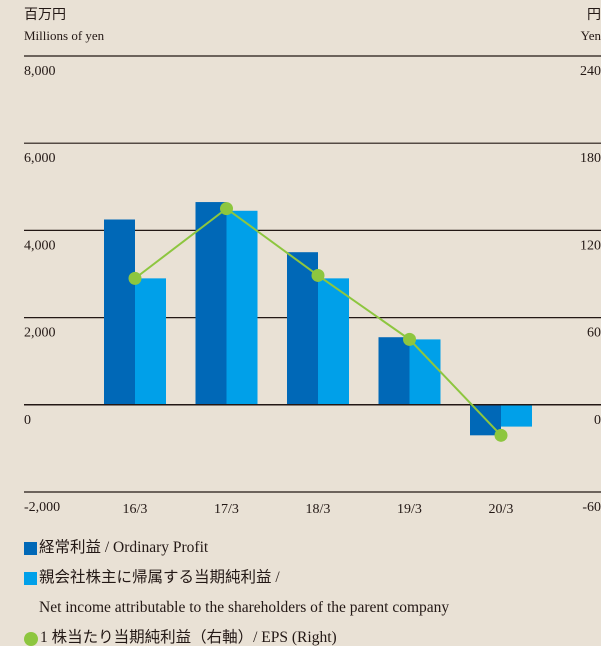  Describe the element at coordinates (597, 420) in the screenshot. I see `y2-tick-label: 0` at that location.